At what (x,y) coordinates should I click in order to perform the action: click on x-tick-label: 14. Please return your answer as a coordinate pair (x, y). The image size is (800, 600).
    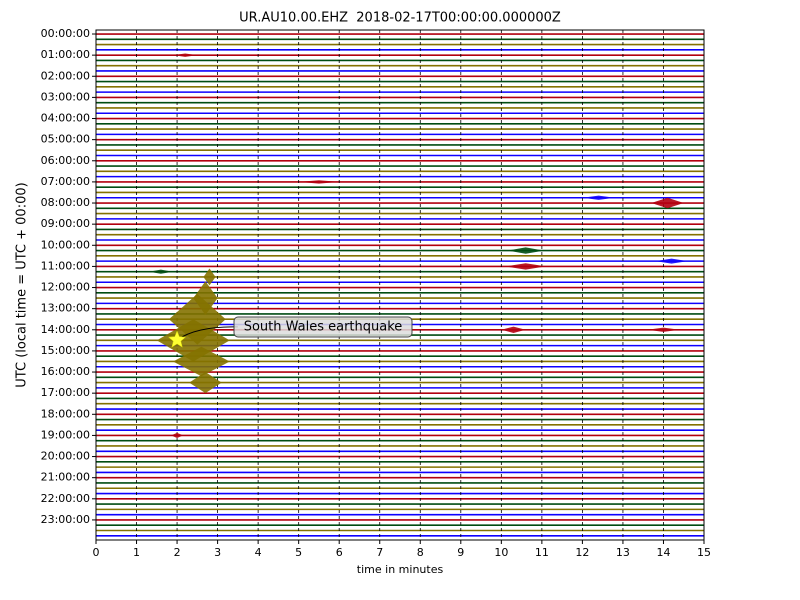
    Looking at the image, I should click on (663, 552).